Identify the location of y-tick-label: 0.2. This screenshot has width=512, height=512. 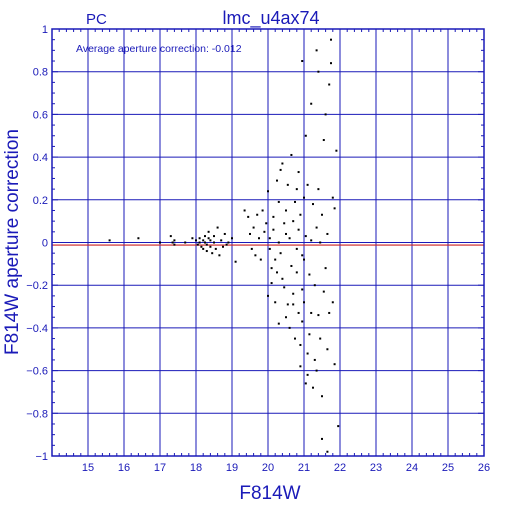
(40, 201).